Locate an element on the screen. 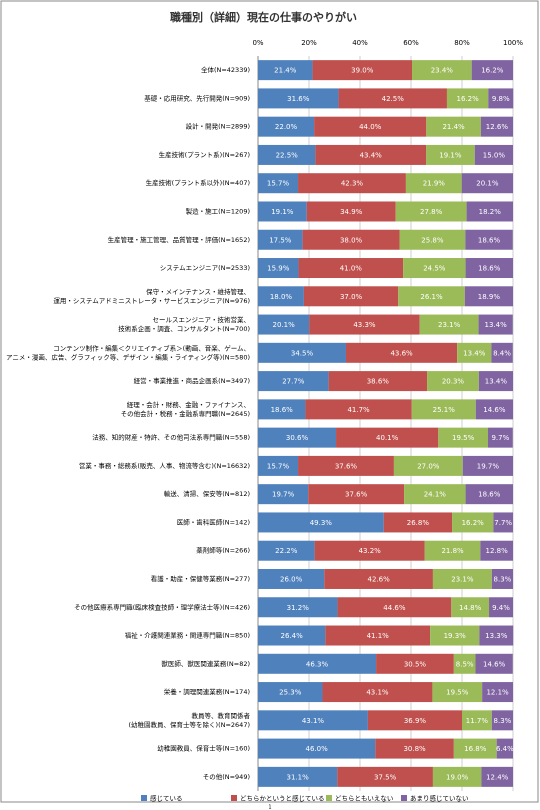  value-label: 24.5% is located at coordinates (434, 269).